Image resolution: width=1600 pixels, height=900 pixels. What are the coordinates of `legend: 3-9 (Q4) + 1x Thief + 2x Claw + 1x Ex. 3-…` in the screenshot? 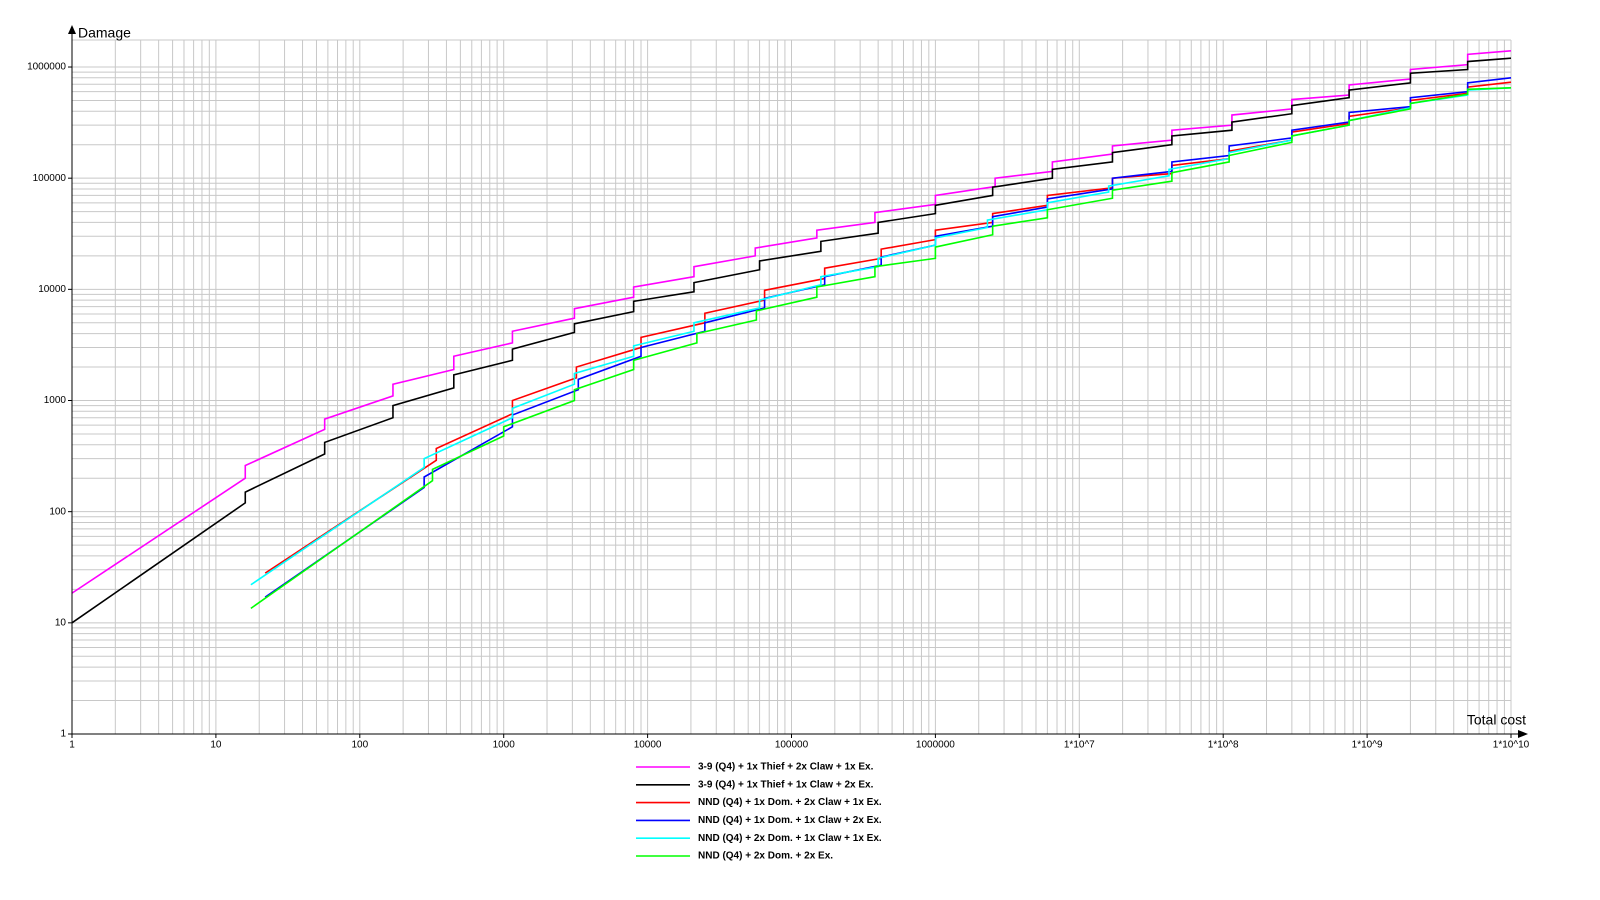 It's located at (759, 812).